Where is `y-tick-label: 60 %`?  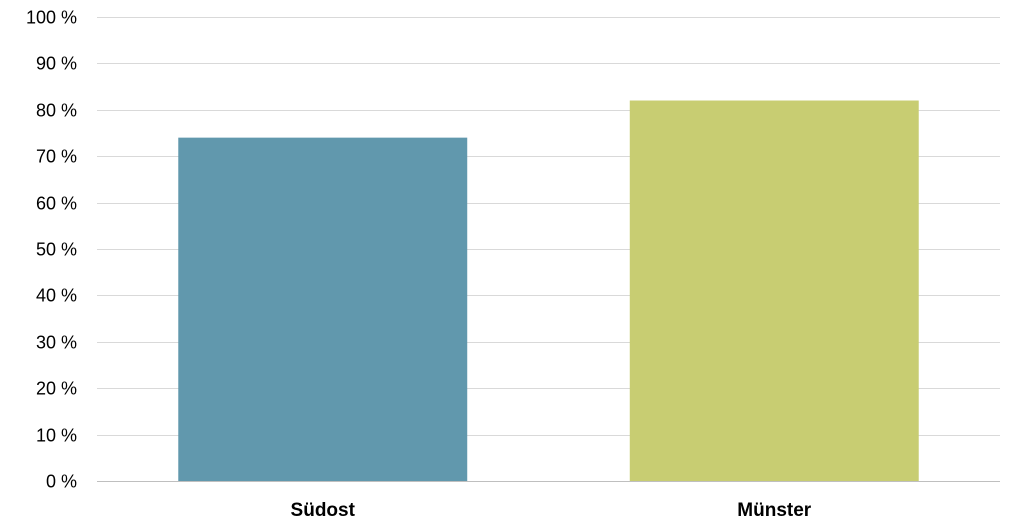 y-tick-label: 60 % is located at coordinates (56, 204).